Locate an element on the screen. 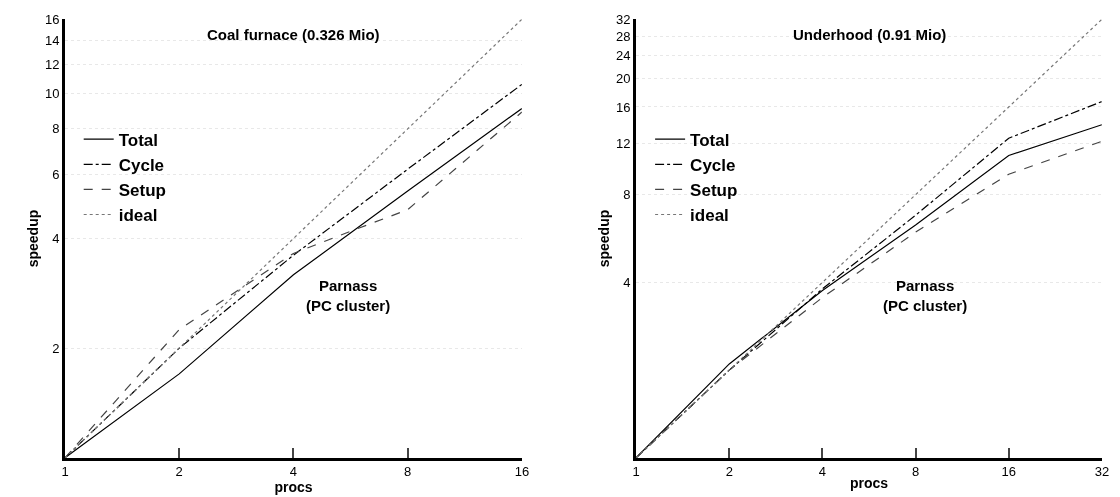  y-tick-label: 32 is located at coordinates (623, 19).